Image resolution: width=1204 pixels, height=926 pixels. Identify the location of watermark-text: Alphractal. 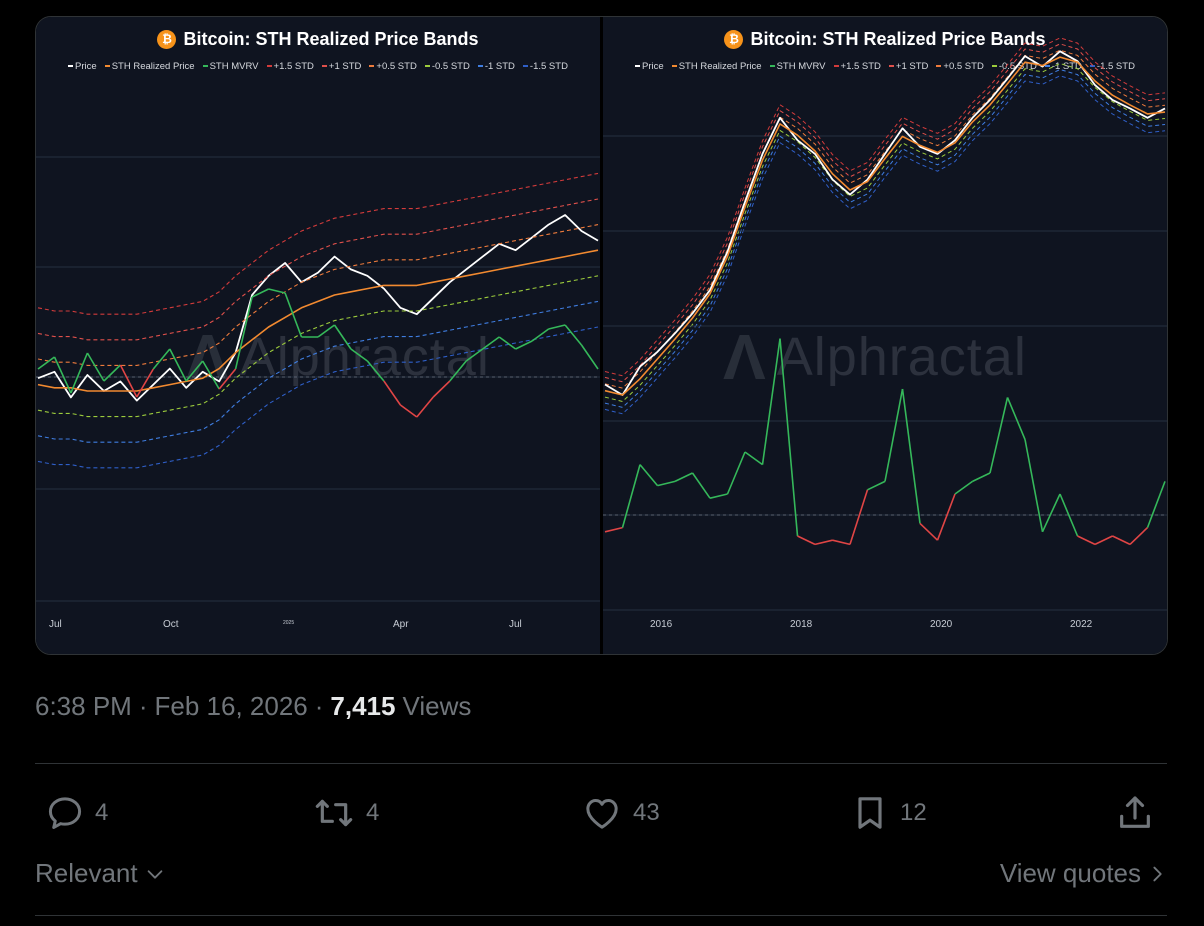
(901, 357).